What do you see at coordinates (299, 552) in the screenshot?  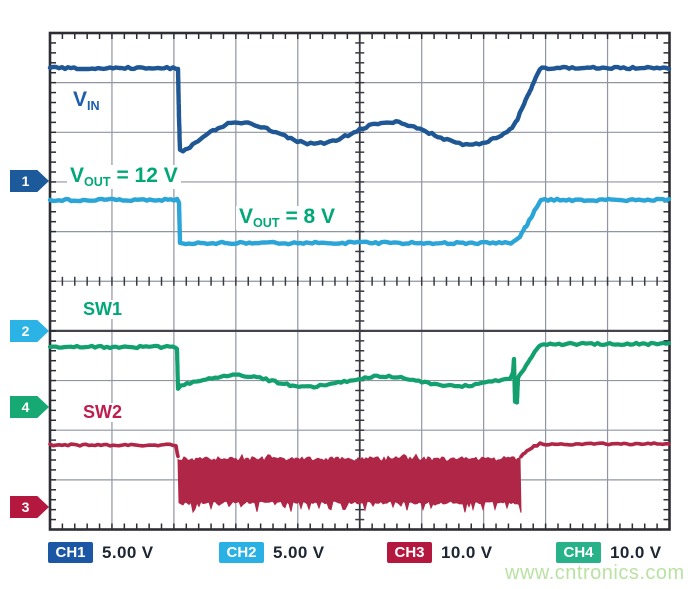 I see `channel-scale-ch2: 5.00 V` at bounding box center [299, 552].